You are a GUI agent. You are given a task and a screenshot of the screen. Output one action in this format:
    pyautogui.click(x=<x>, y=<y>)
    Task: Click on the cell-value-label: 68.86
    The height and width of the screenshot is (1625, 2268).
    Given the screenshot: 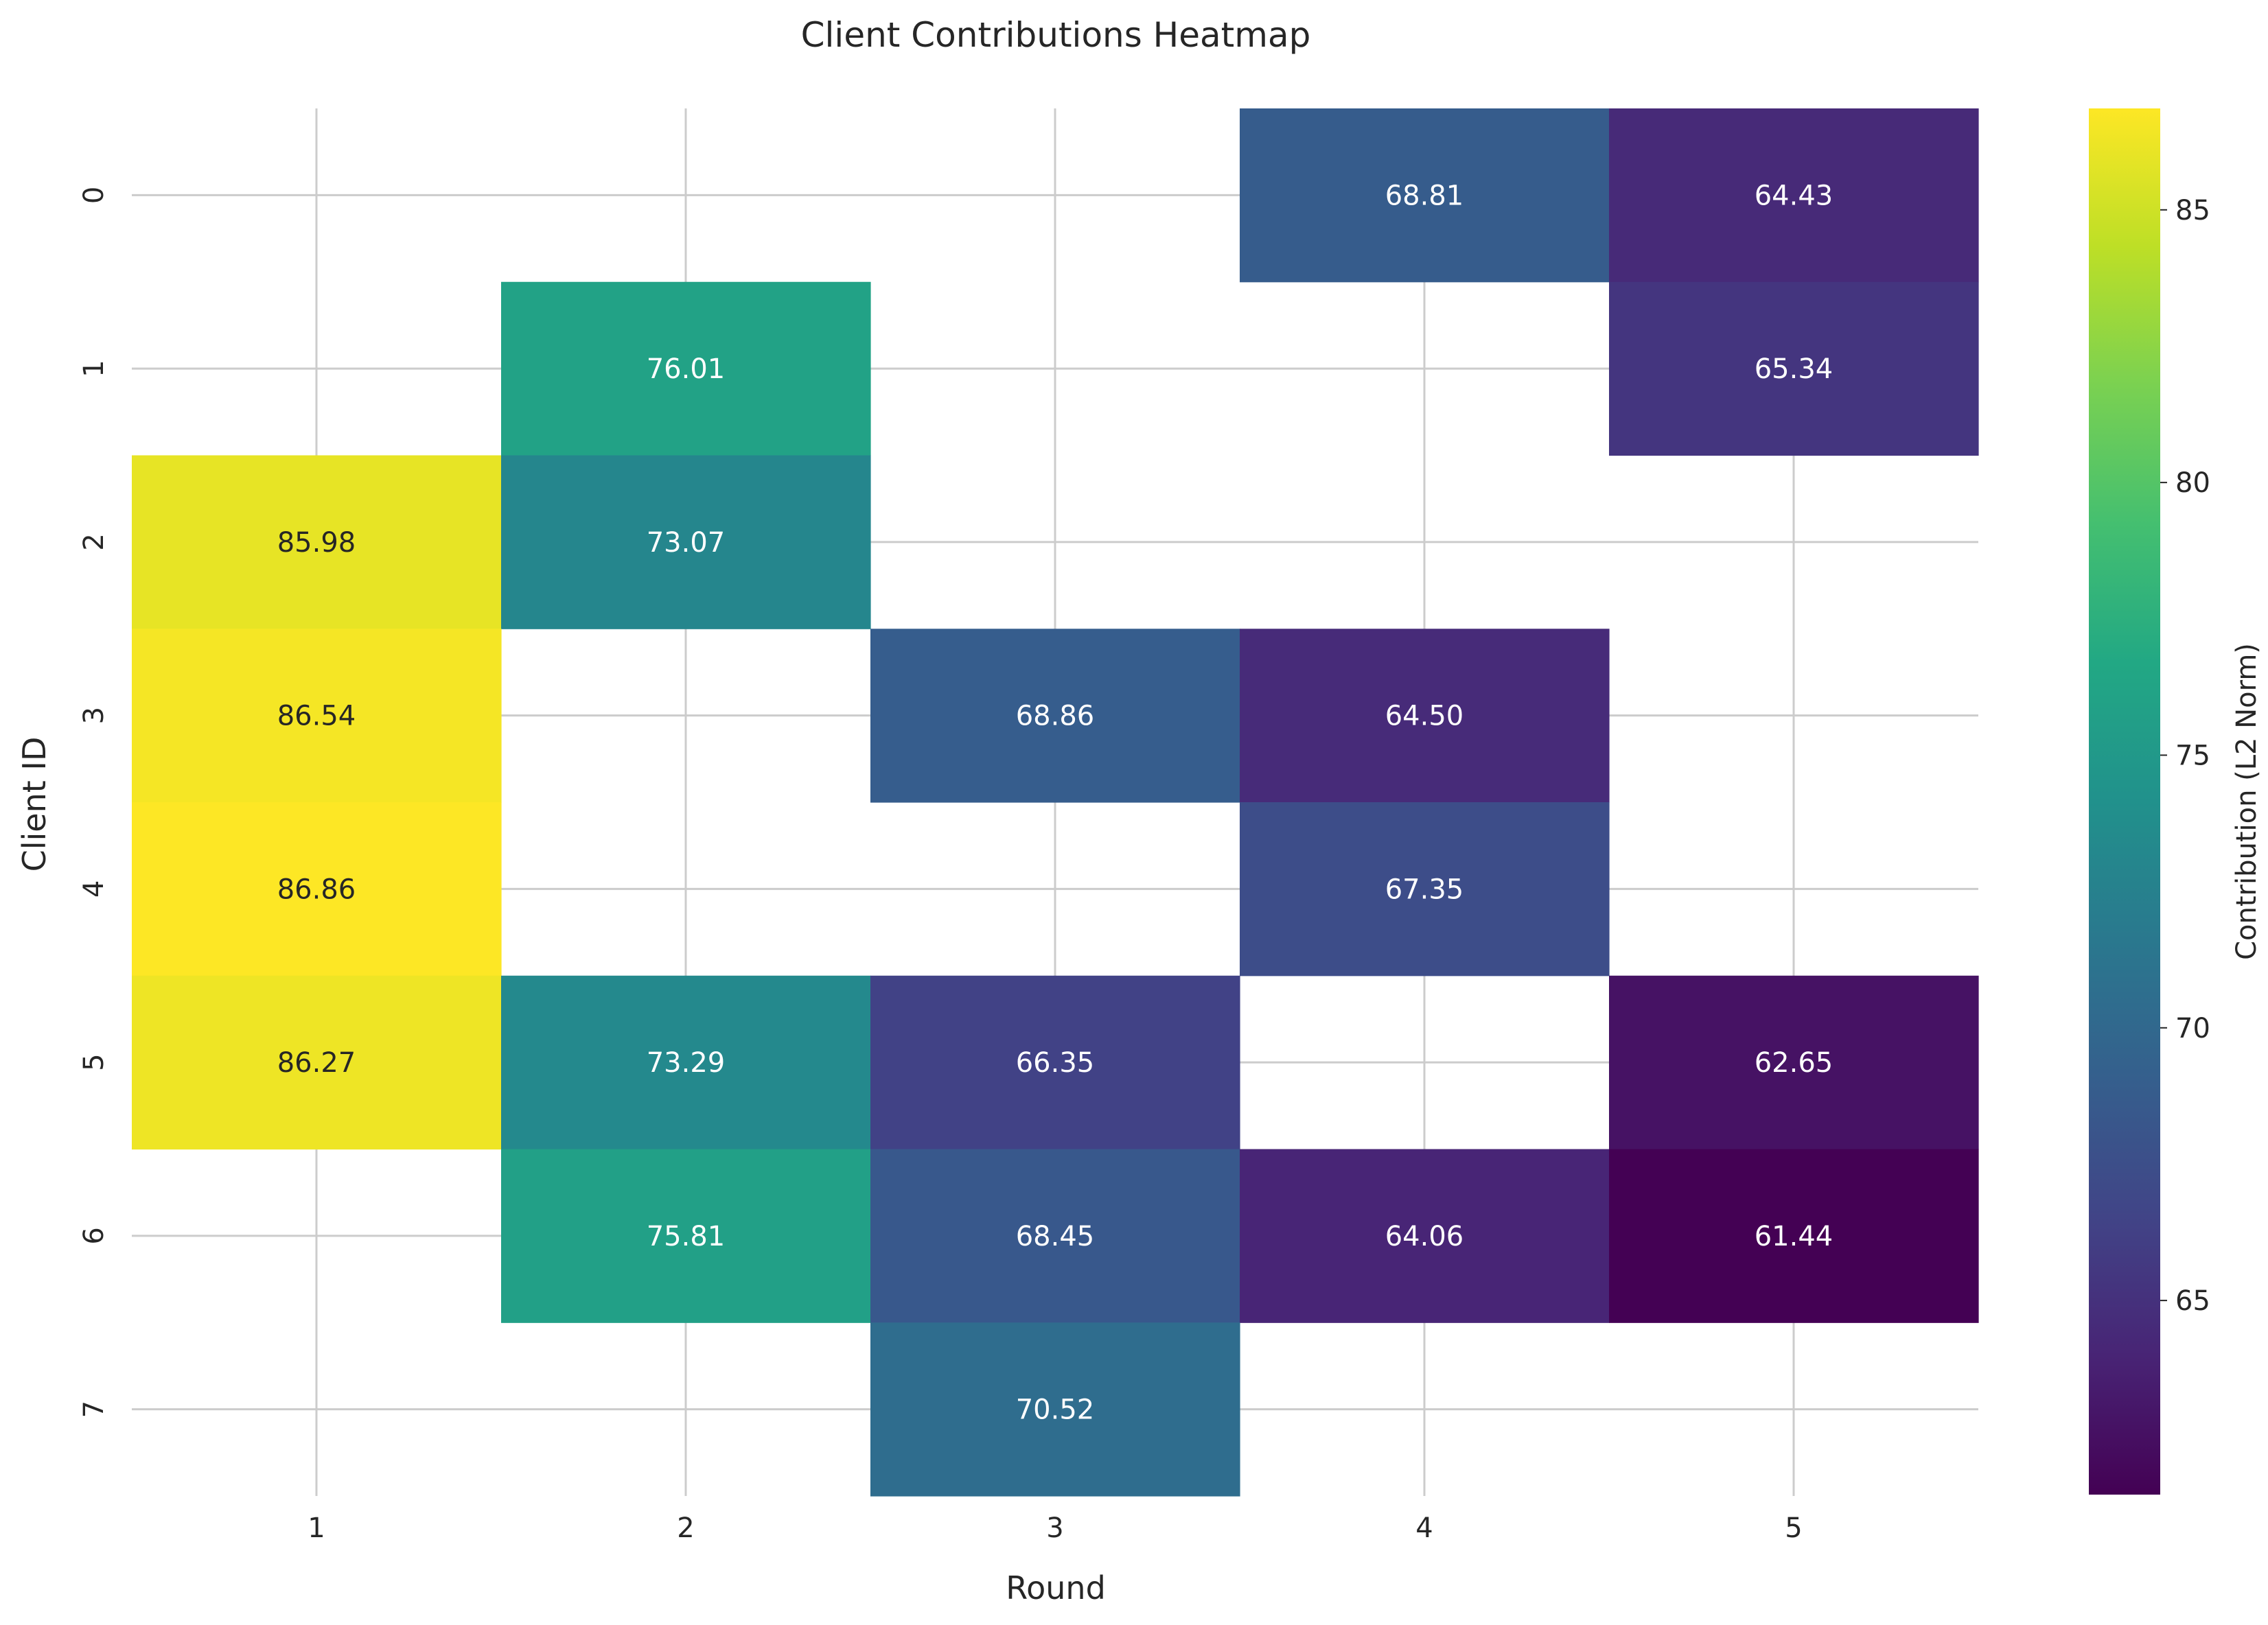 What is the action you would take?
    pyautogui.click(x=1055, y=716)
    